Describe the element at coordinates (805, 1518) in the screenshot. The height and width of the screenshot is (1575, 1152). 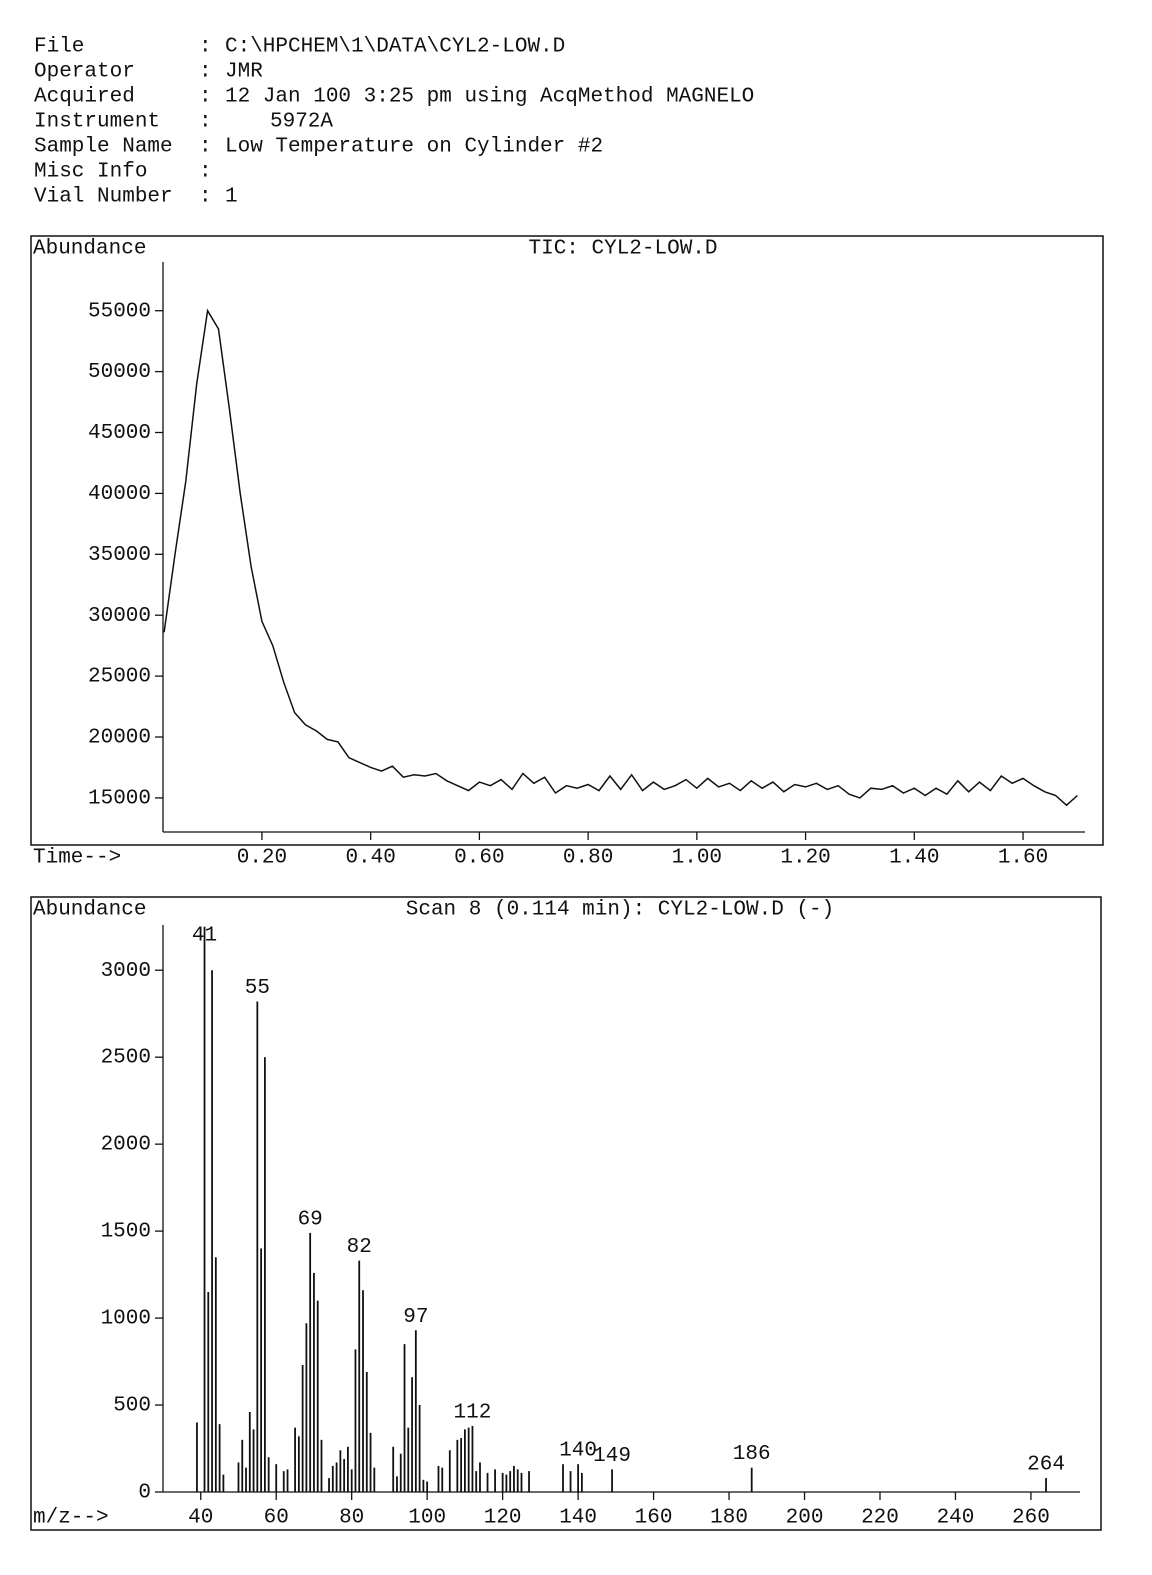
I see `x-tick-label: 200` at that location.